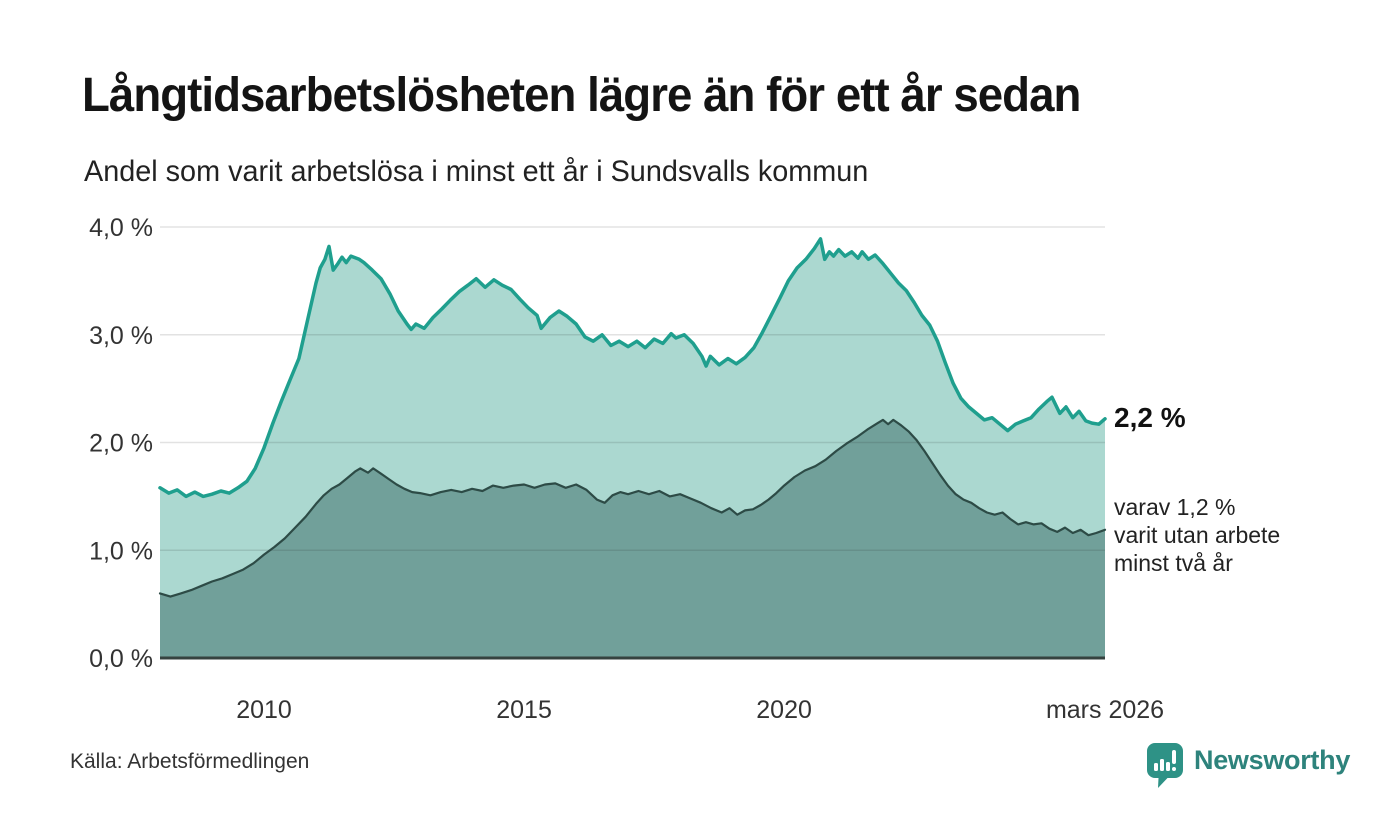 This screenshot has width=1400, height=840. I want to click on y-tick-label: 0,0 %, so click(121, 659).